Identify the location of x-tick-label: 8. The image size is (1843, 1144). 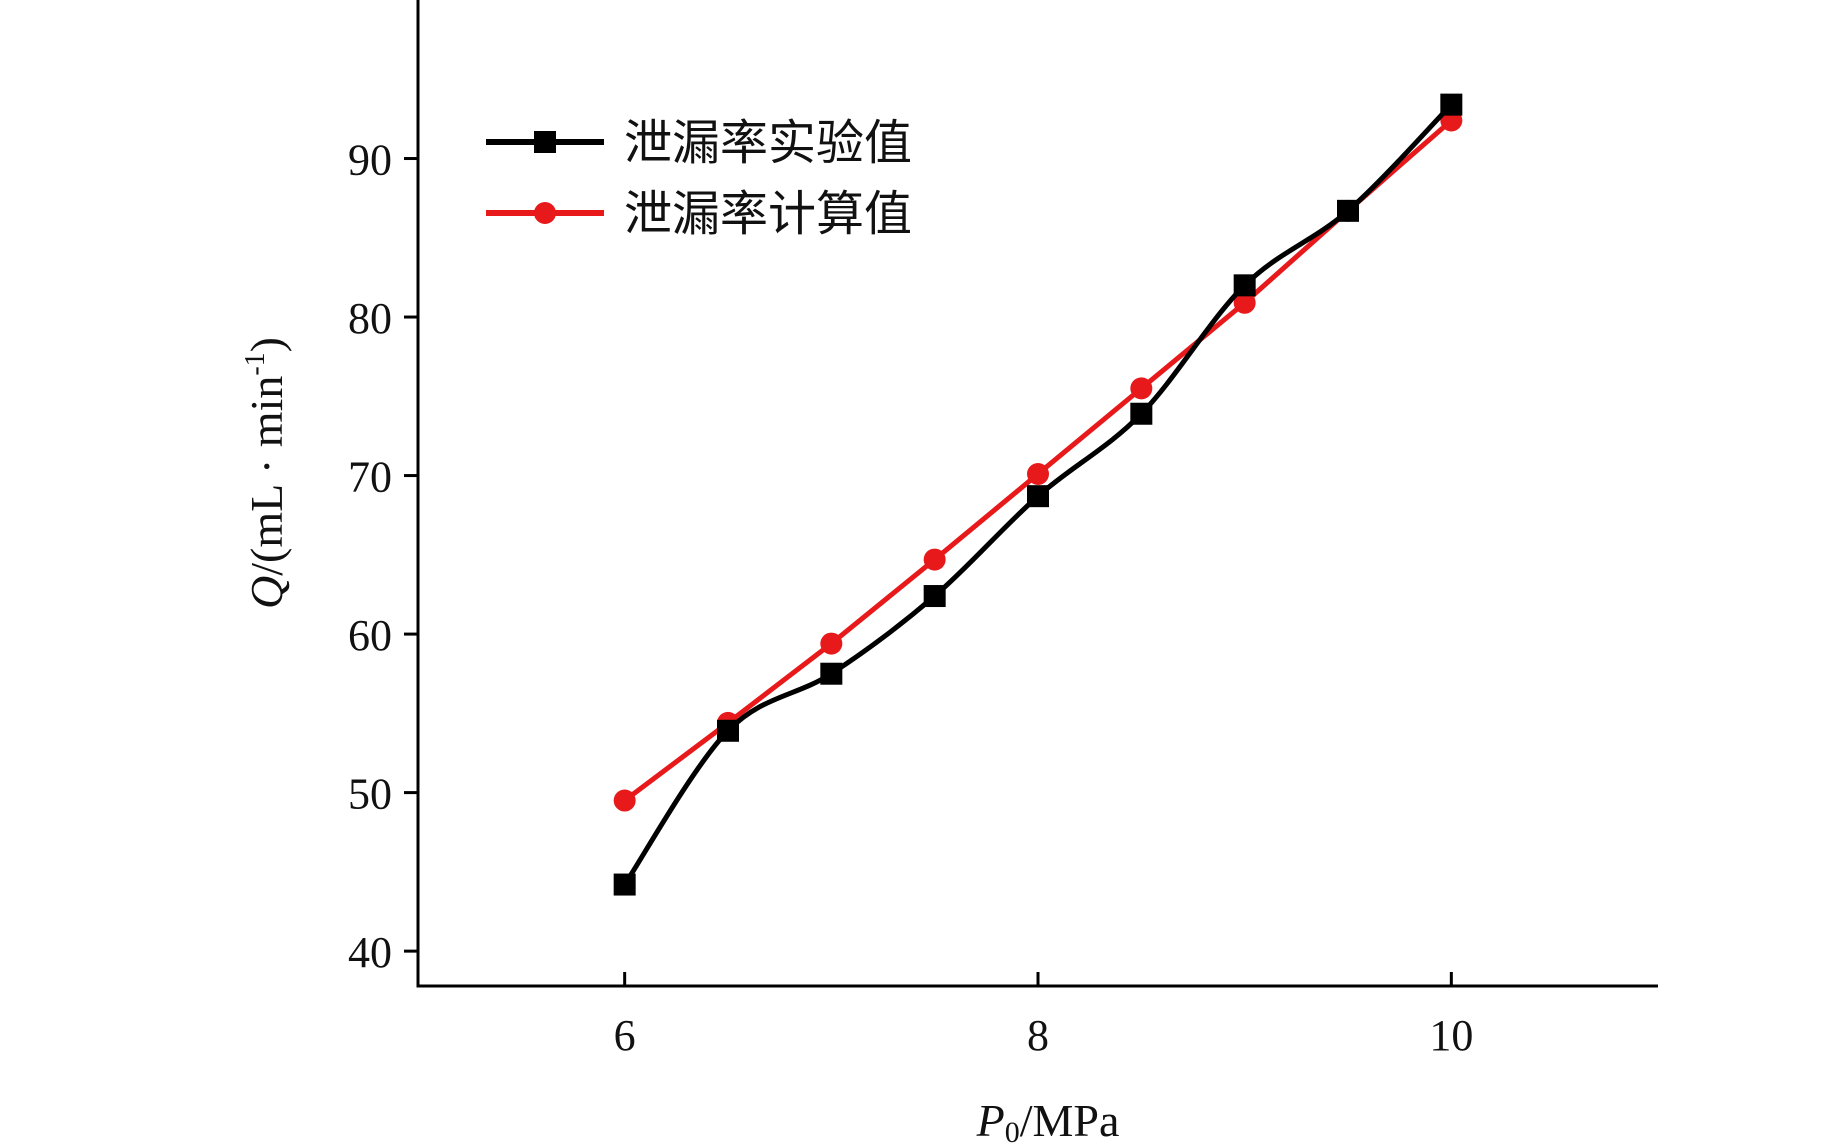
(1038, 1035).